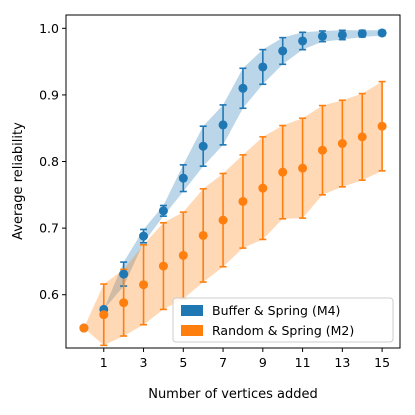  Describe the element at coordinates (303, 362) in the screenshot. I see `x-tick-label: 11` at that location.